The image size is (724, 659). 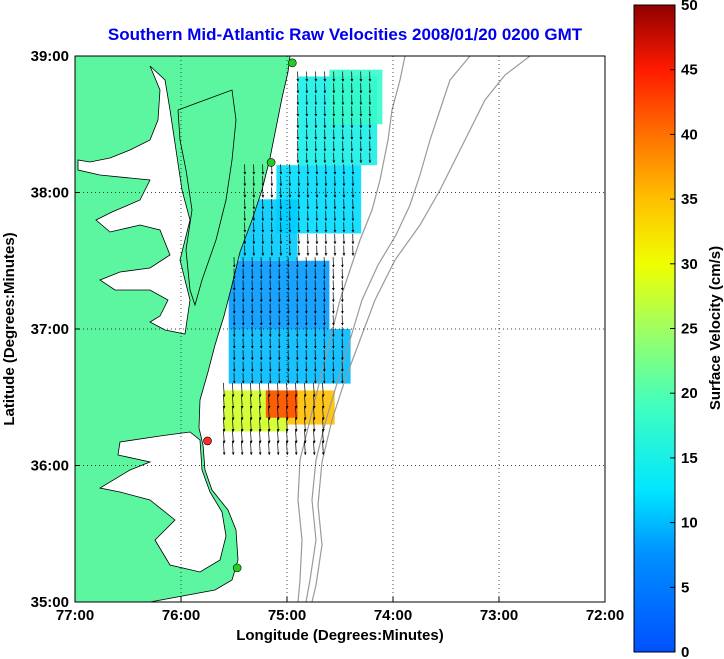 What do you see at coordinates (50, 602) in the screenshot?
I see `y-tick-label: 35:00` at bounding box center [50, 602].